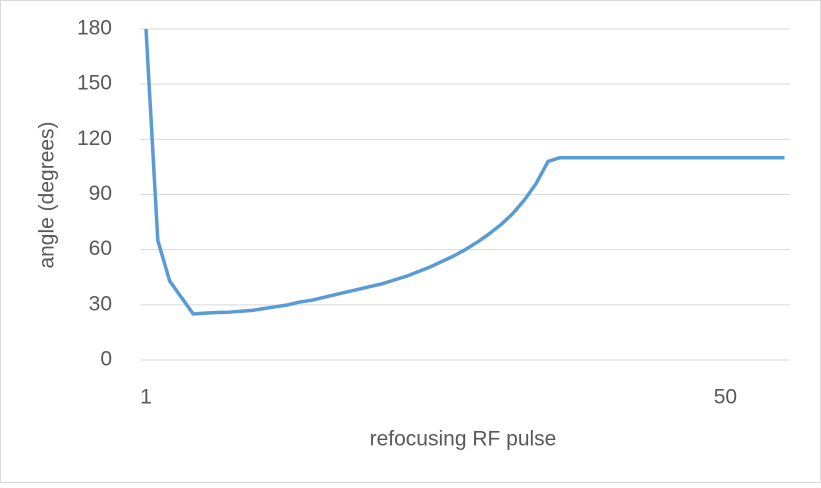  What do you see at coordinates (725, 397) in the screenshot?
I see `x-tick-label: 50` at bounding box center [725, 397].